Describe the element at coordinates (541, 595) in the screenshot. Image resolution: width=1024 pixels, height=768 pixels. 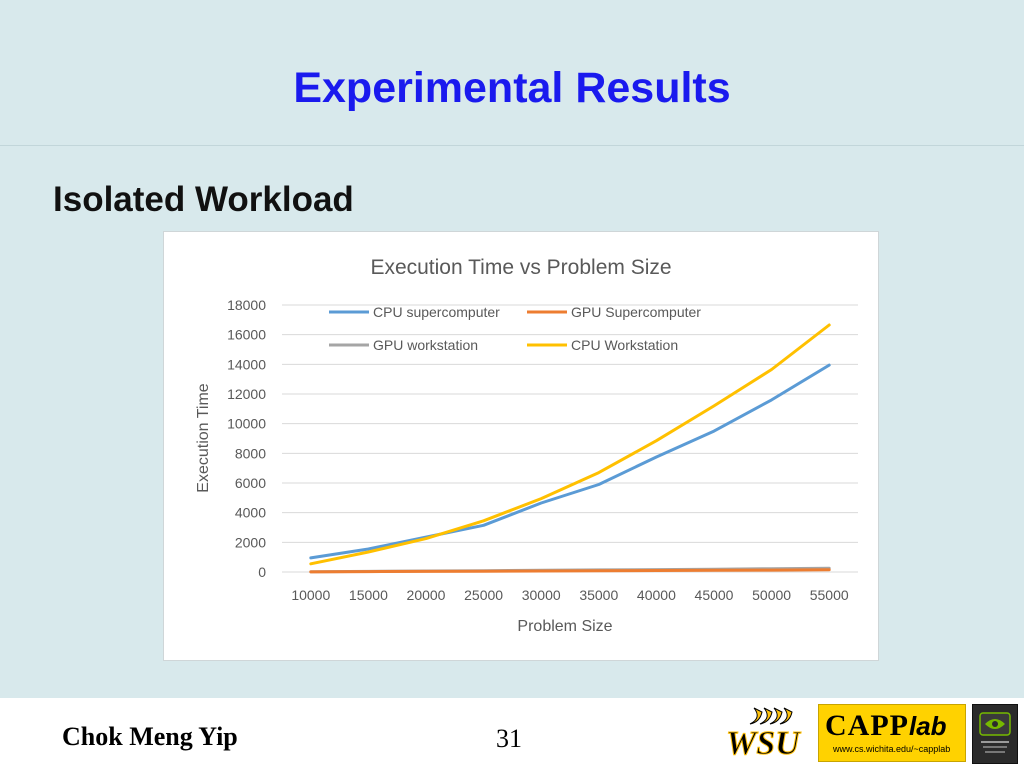
I see `x-tick-label: 30000` at that location.